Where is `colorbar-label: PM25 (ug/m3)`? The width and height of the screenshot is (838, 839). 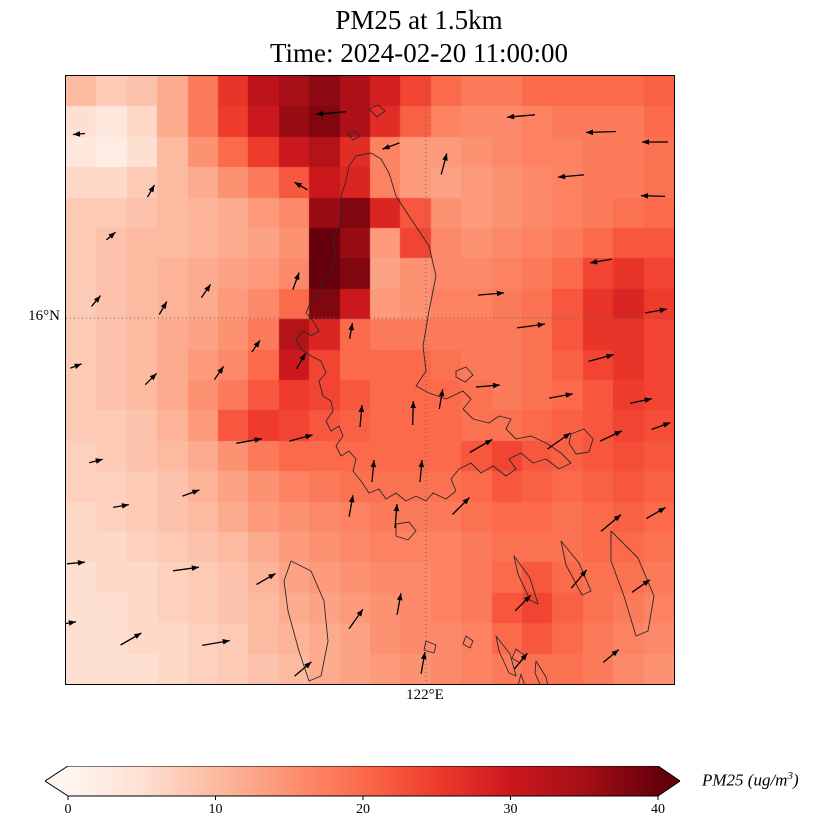 colorbar-label: PM25 (ug/m3) is located at coordinates (750, 780).